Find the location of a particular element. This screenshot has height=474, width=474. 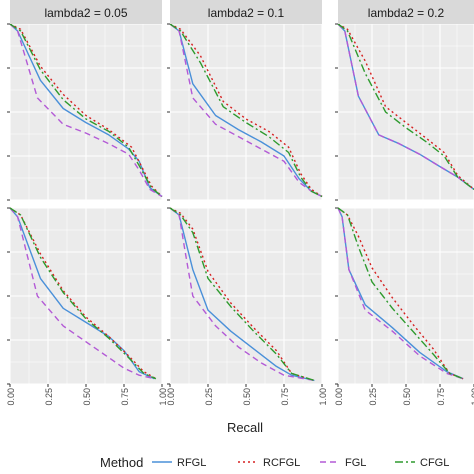

legend-title: Method is located at coordinates (121, 462).